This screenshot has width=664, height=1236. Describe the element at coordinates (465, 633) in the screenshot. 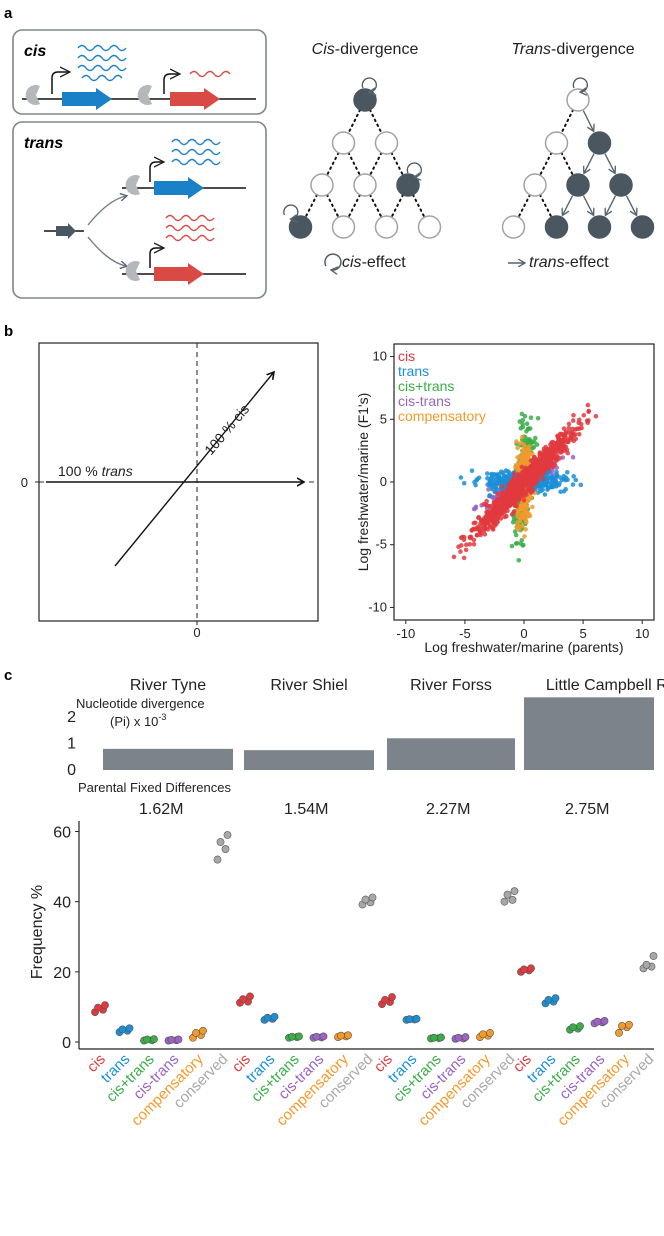

I see `x-tick-label: -5` at that location.